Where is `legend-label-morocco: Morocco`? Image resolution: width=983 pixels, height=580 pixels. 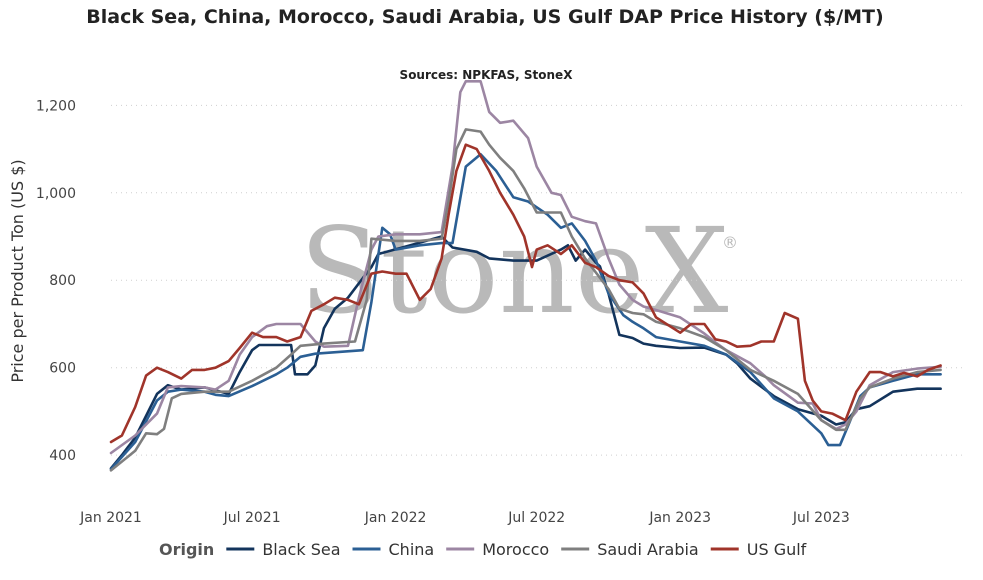 legend-label-morocco: Morocco is located at coordinates (515, 549).